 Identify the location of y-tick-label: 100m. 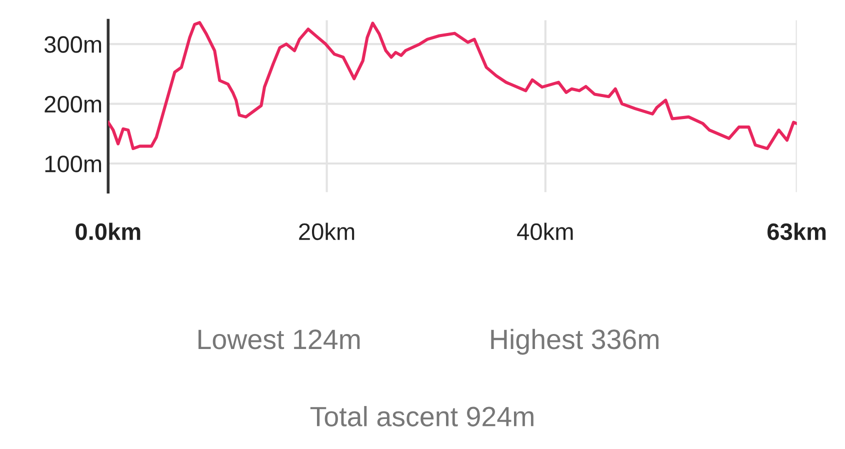
(73, 164).